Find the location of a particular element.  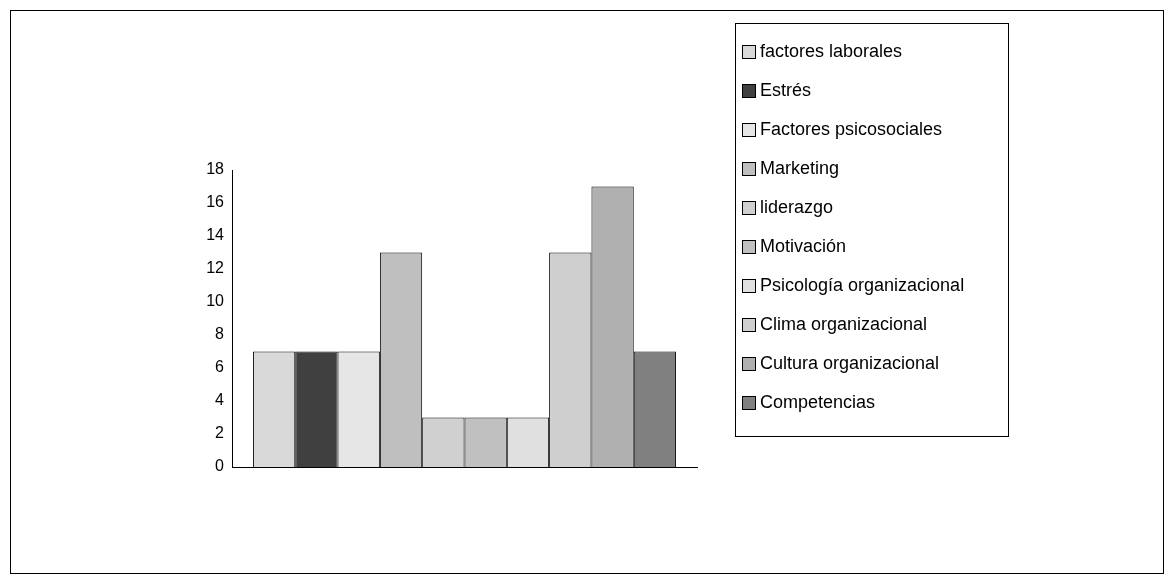

legend-label: Psicología organizacional is located at coordinates (862, 285).